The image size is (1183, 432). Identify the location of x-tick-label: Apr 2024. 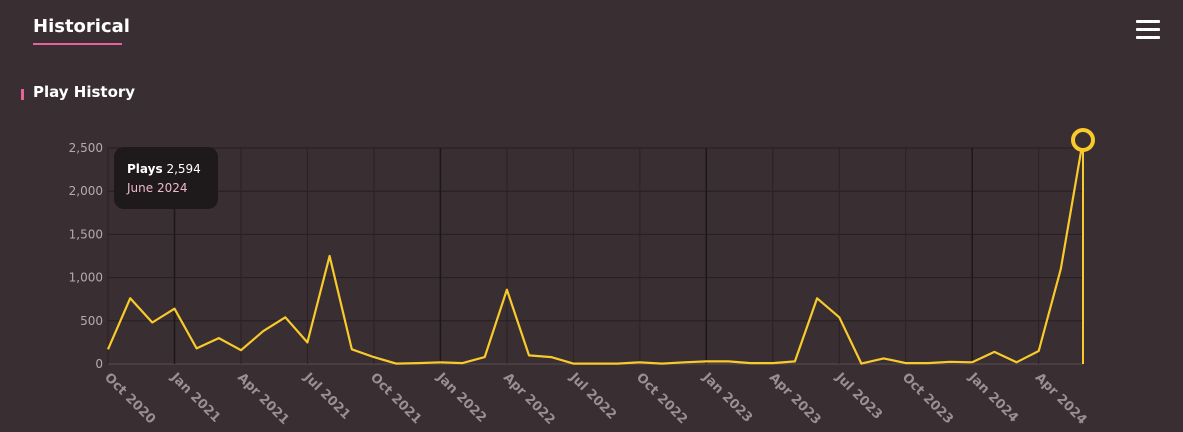
(1061, 399).